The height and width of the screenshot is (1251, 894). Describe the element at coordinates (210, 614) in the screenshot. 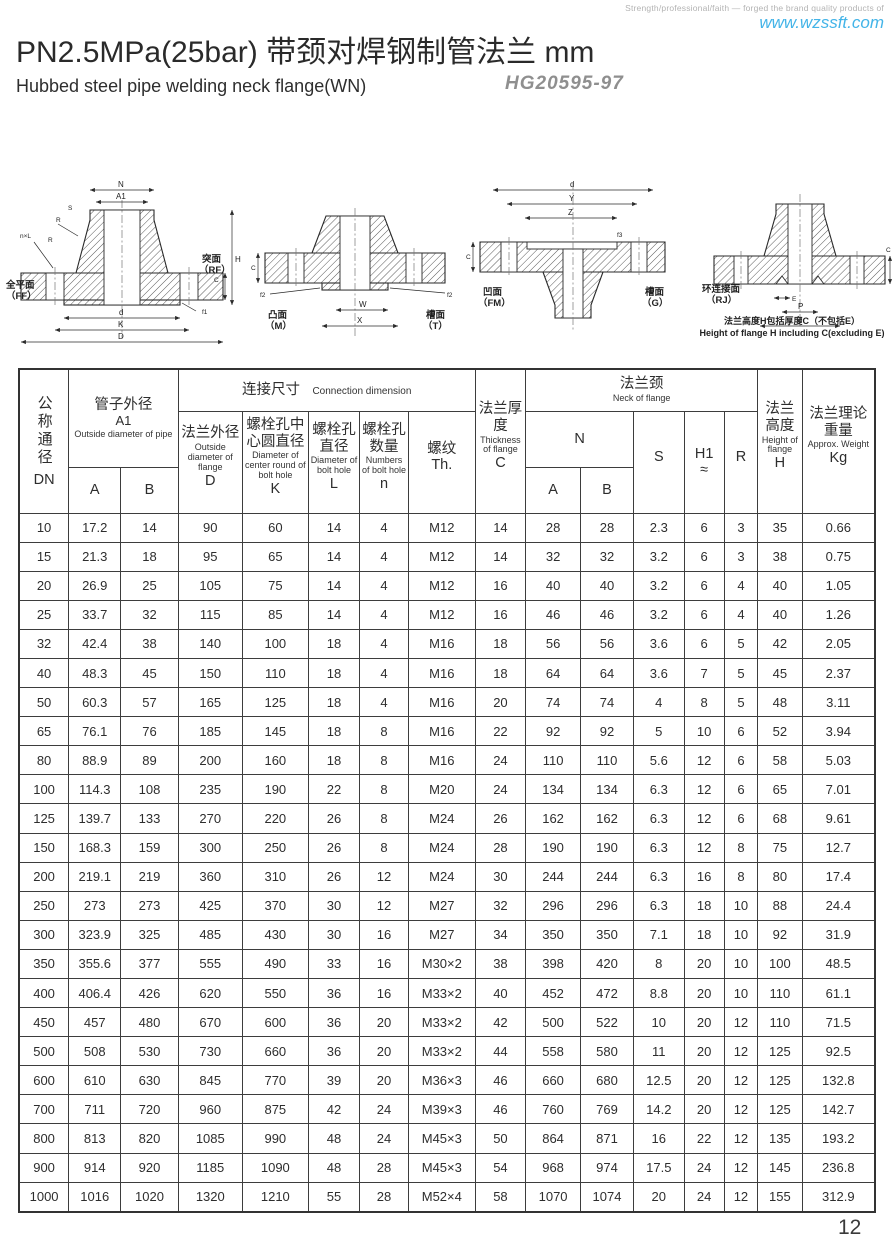

I see `table-cell: 115` at that location.